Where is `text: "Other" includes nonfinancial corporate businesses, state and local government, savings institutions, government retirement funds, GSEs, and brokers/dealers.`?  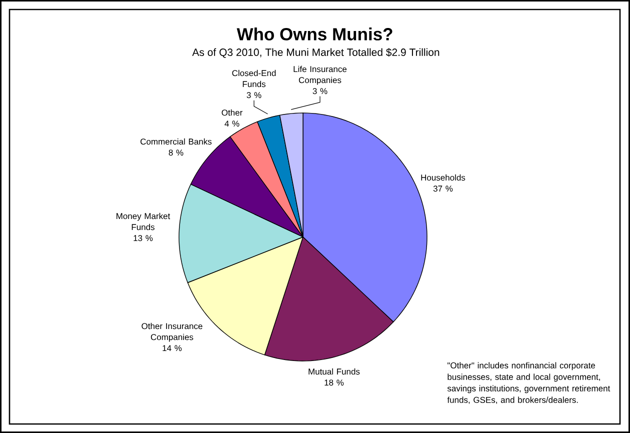
text: "Other" includes nonfinancial corporate businesses, state and local government, savings institutions, government retirement funds, GSEs, and brokers/dealers. is located at coordinates (528, 383).